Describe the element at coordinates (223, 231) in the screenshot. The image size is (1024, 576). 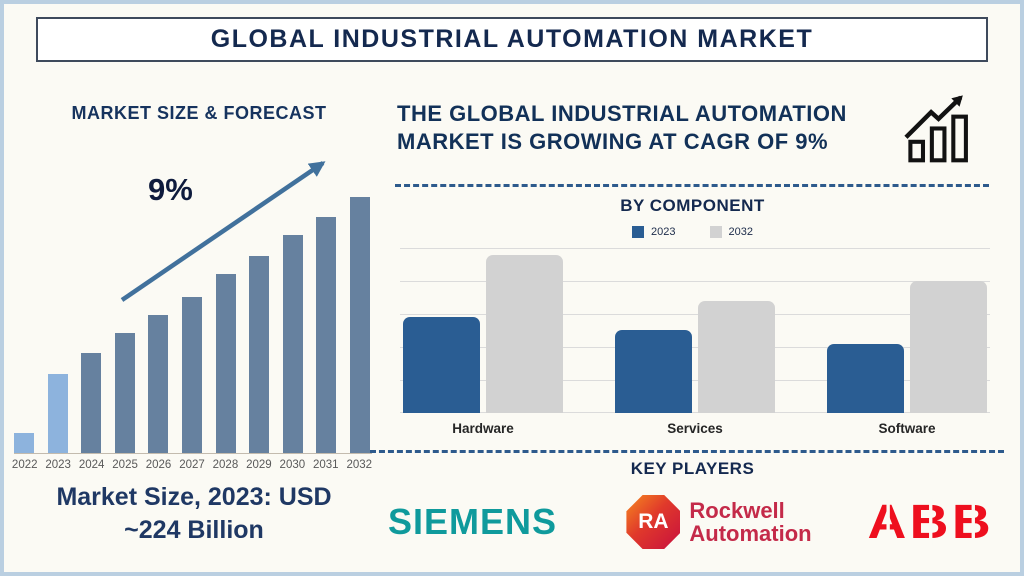
I see `growth-arrow` at that location.